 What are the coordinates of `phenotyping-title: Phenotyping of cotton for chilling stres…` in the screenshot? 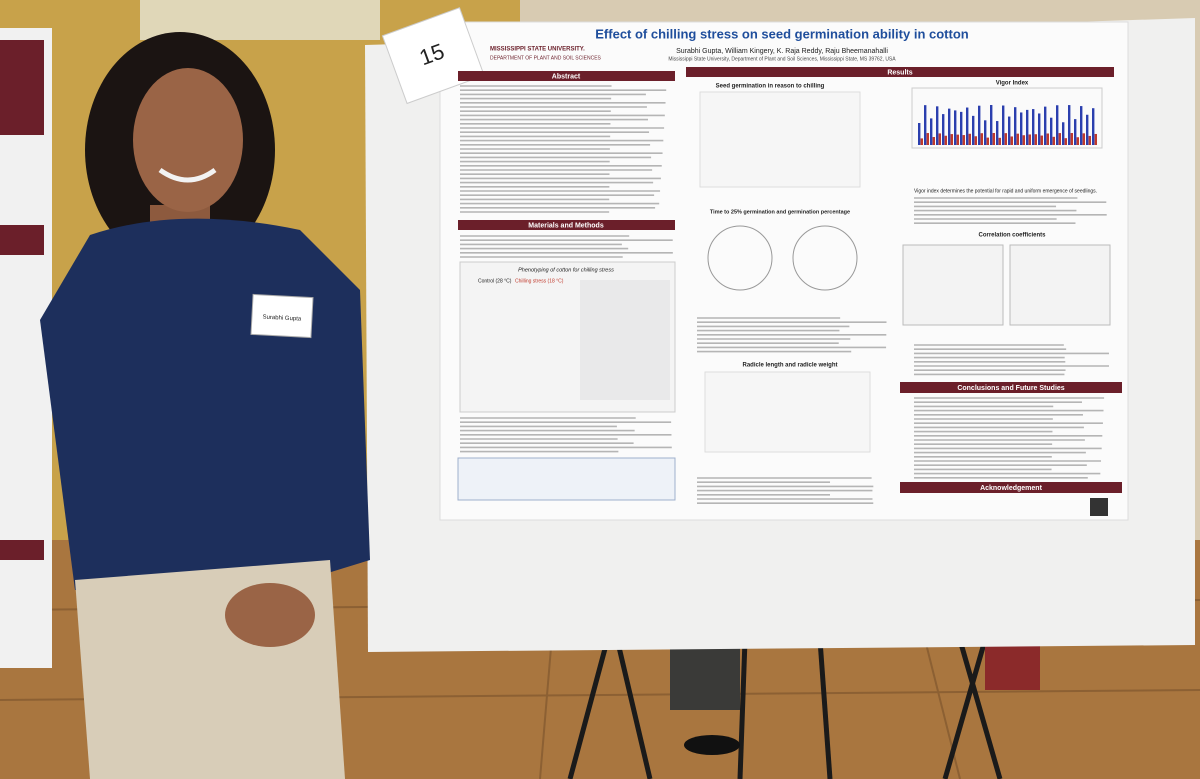 It's located at (566, 270).